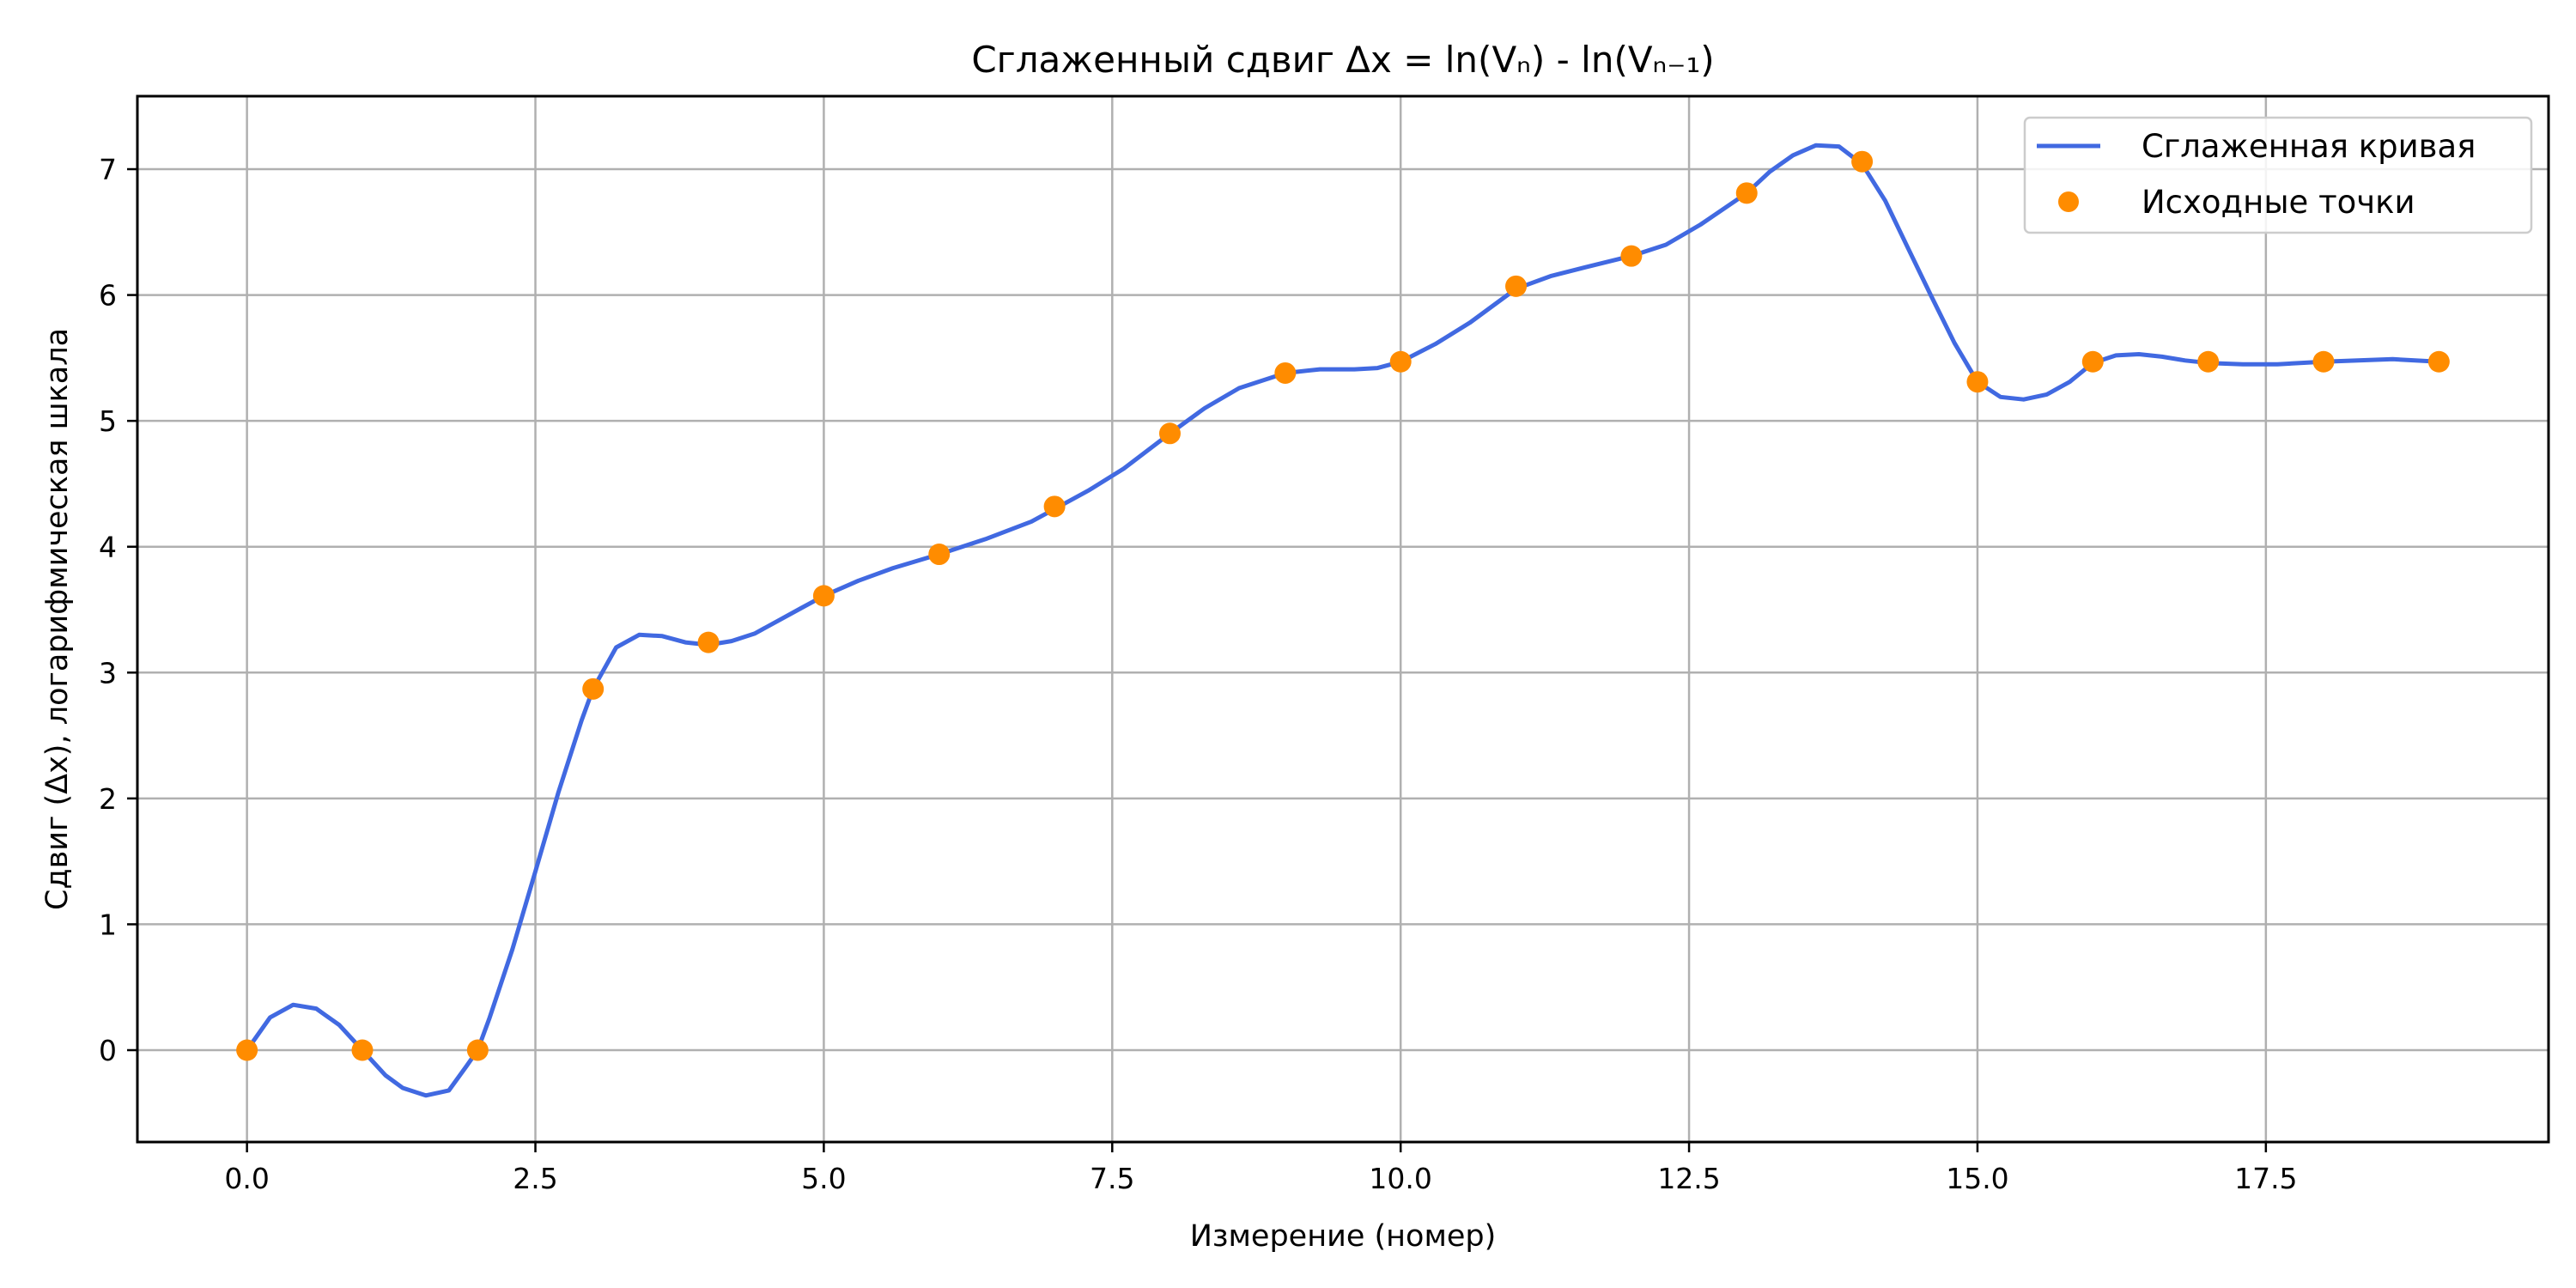 This screenshot has height=1288, width=2576. What do you see at coordinates (1400, 1178) in the screenshot?
I see `x-tick-label: 10.0` at bounding box center [1400, 1178].